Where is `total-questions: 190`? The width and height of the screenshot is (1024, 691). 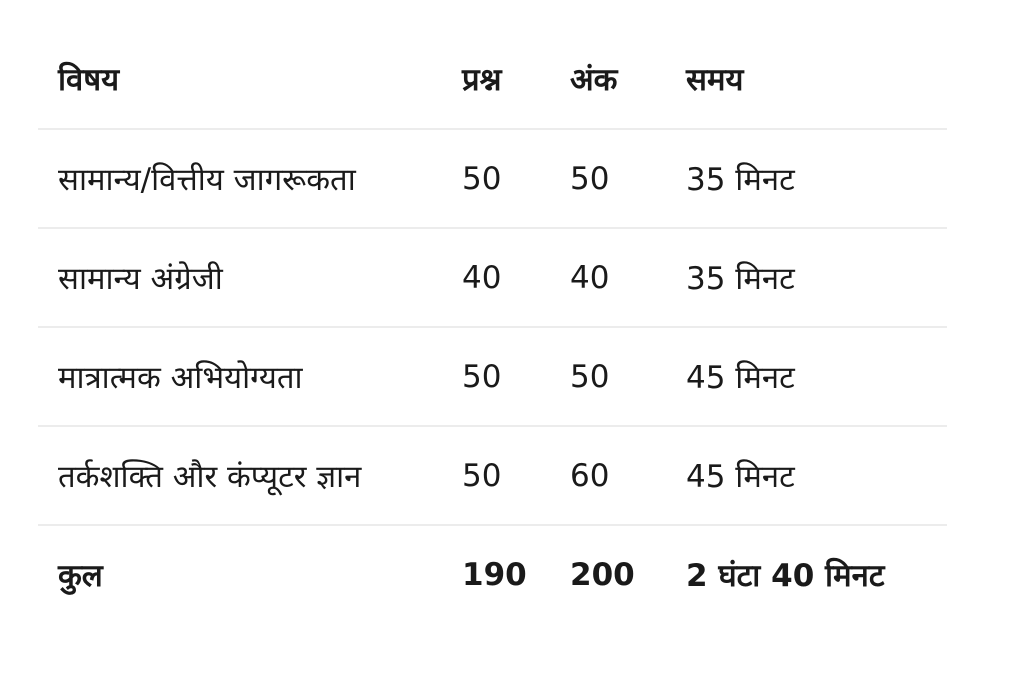
total-questions: 190 is located at coordinates (494, 574).